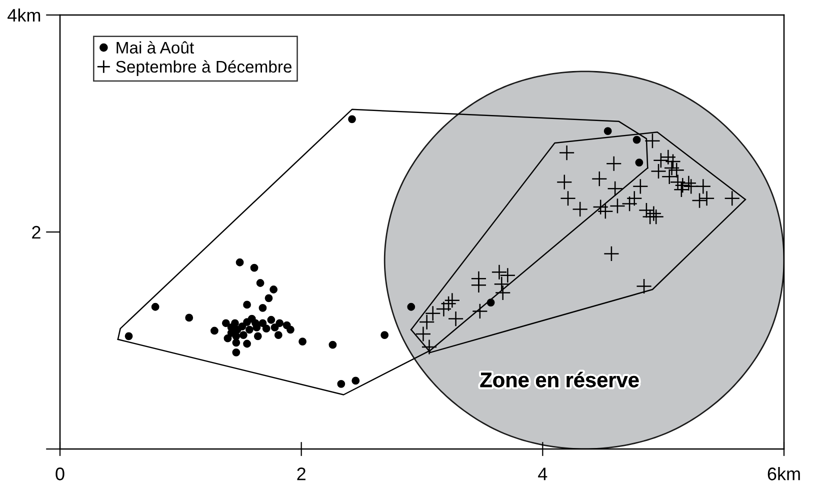 The height and width of the screenshot is (496, 817). Describe the element at coordinates (155, 47) in the screenshot. I see `legend-label: Mai à Août` at that location.